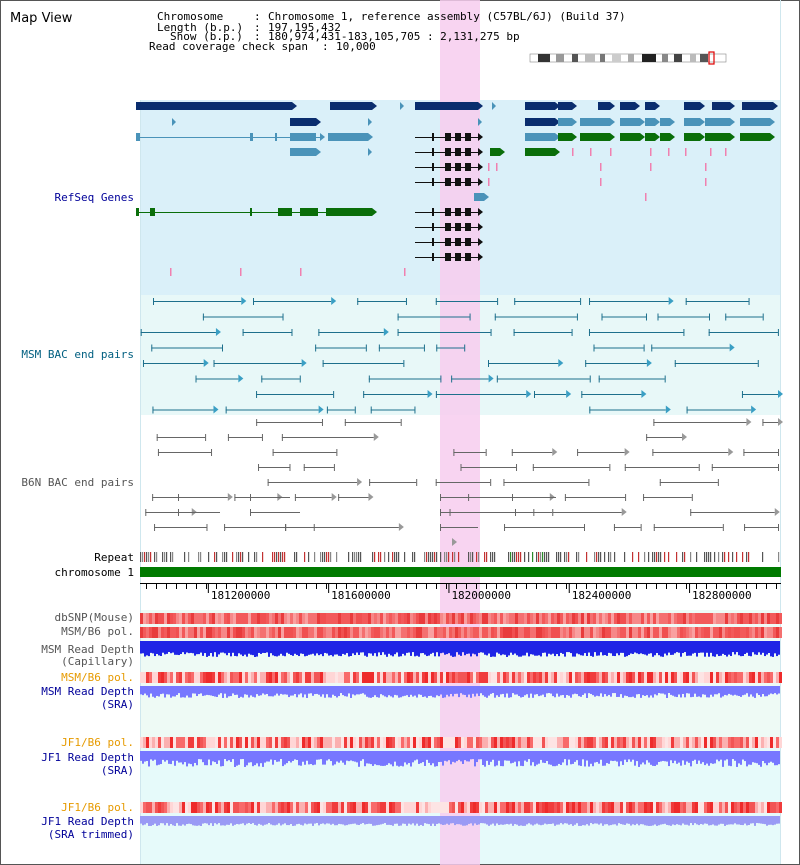  I want to click on gene-arrow, so click(574, 137).